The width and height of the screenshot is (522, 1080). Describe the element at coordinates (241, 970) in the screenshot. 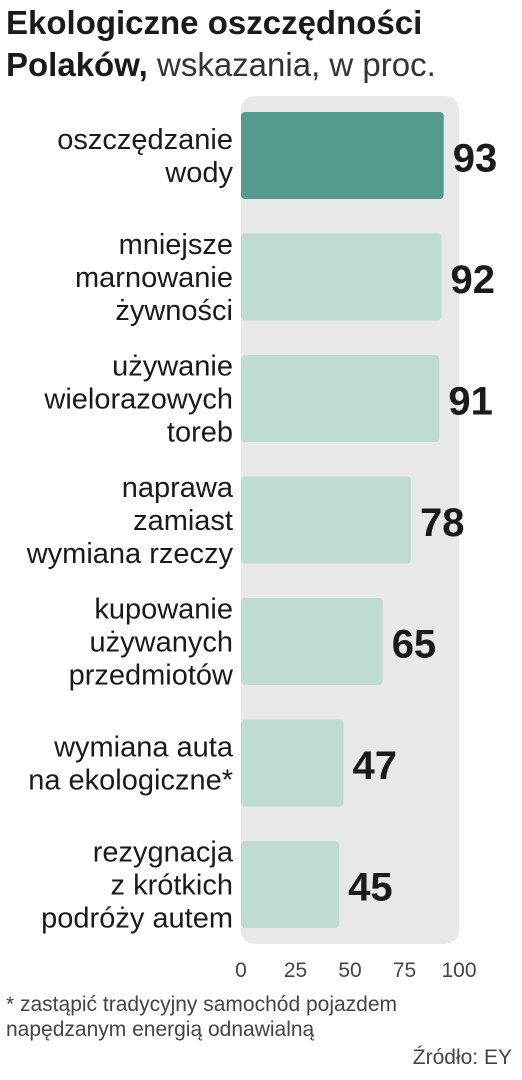

I see `x-tick-label-0: 0` at that location.